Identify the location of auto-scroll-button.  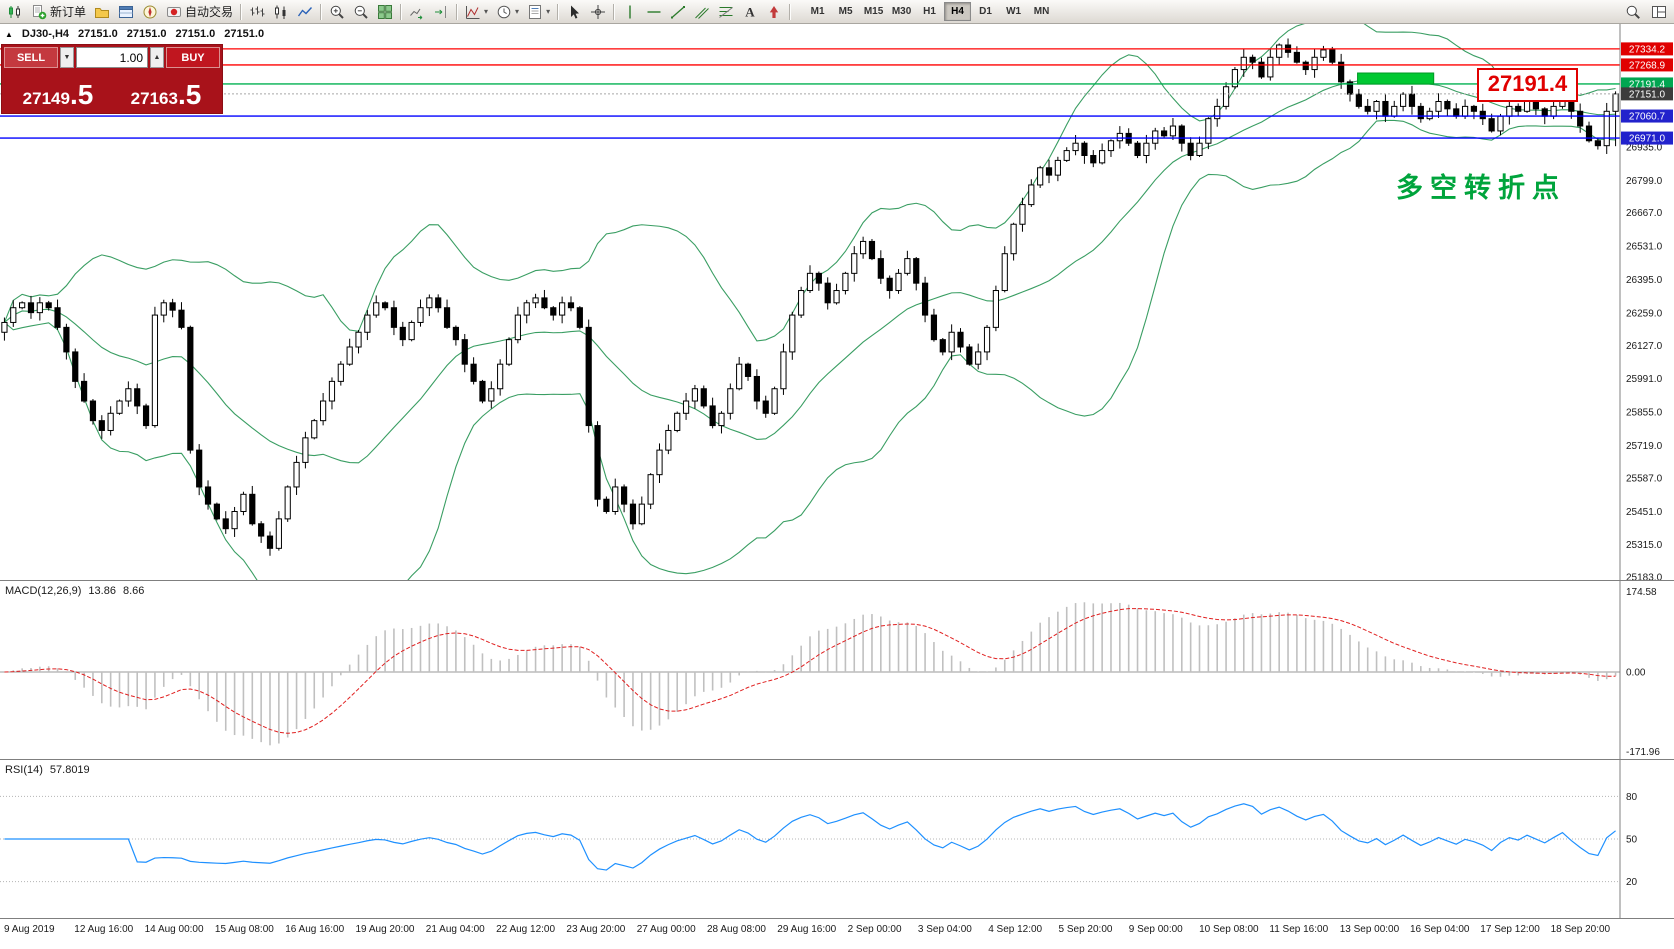
(417, 12).